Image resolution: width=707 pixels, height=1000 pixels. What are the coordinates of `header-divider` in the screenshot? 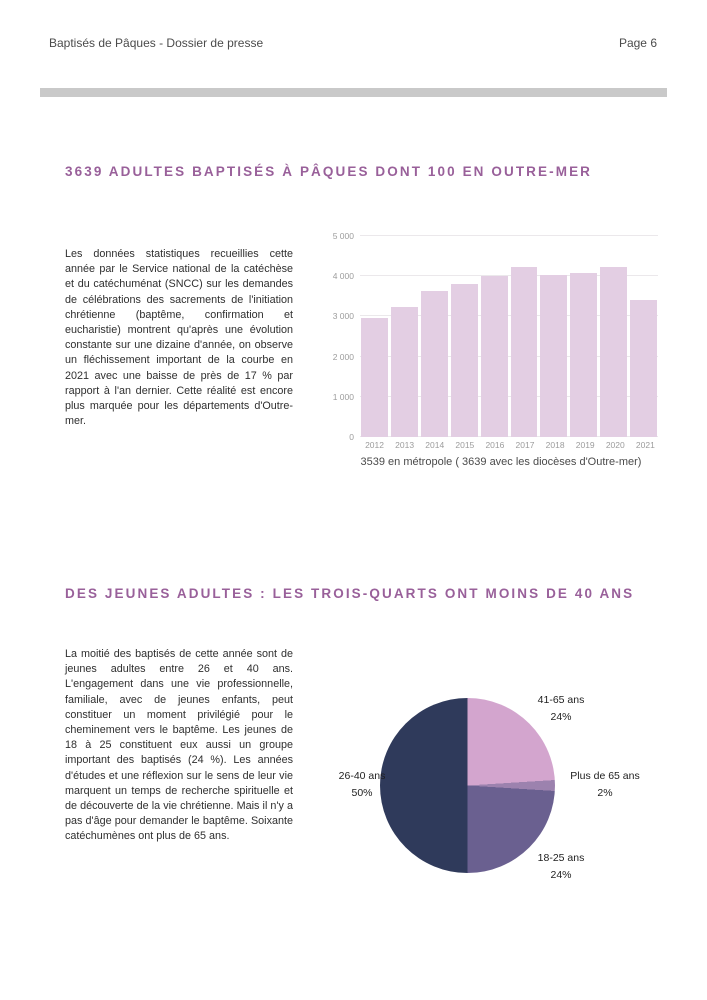 It's located at (353, 92).